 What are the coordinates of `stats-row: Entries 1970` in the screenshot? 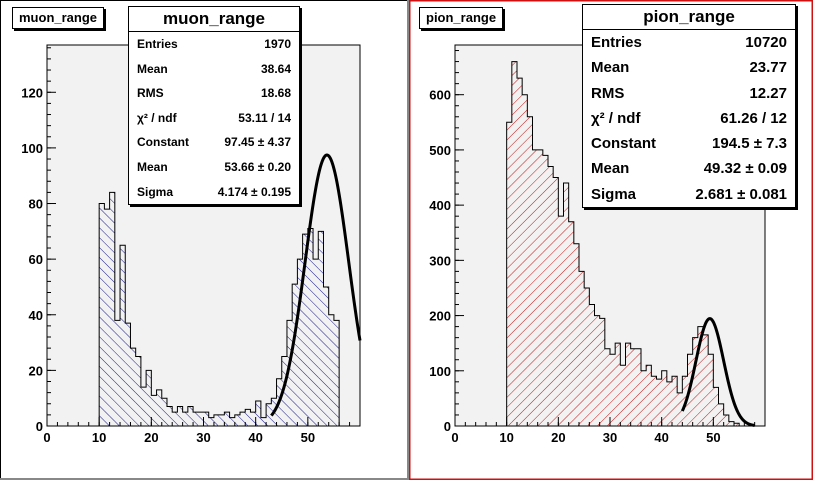 It's located at (214, 44).